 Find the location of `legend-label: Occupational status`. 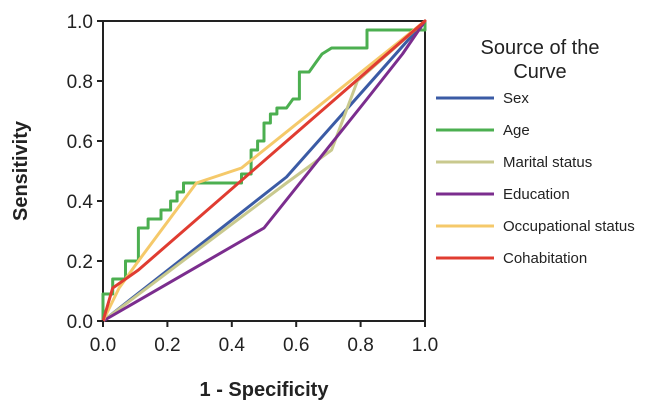

legend-label: Occupational status is located at coordinates (569, 226).